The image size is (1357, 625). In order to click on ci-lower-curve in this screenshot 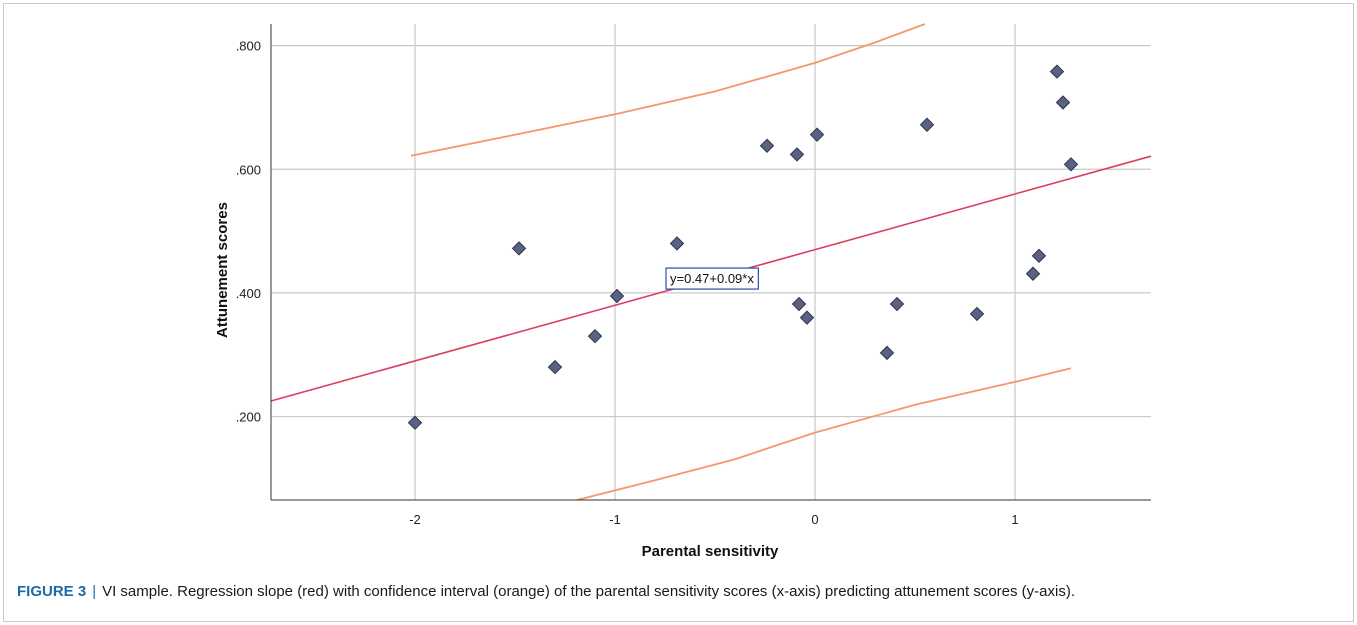, I will do `click(824, 434)`.